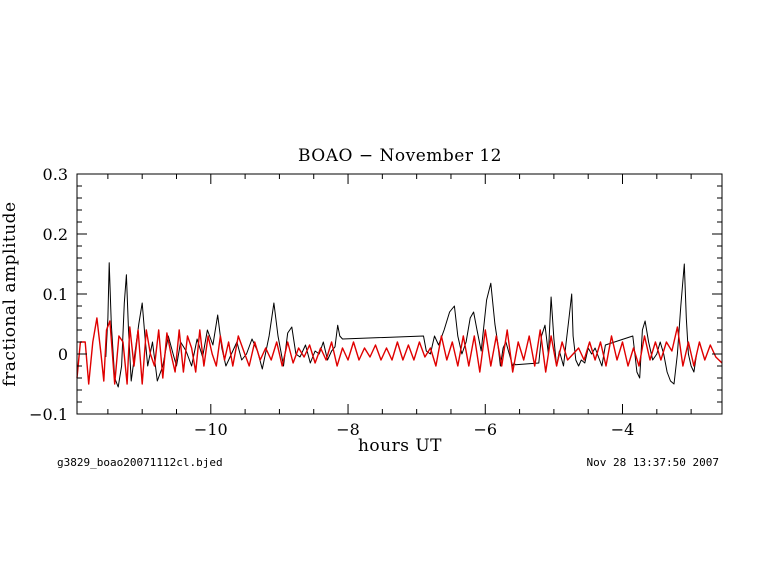 The image size is (768, 574). I want to click on y-tick-label: 0.3, so click(55, 174).